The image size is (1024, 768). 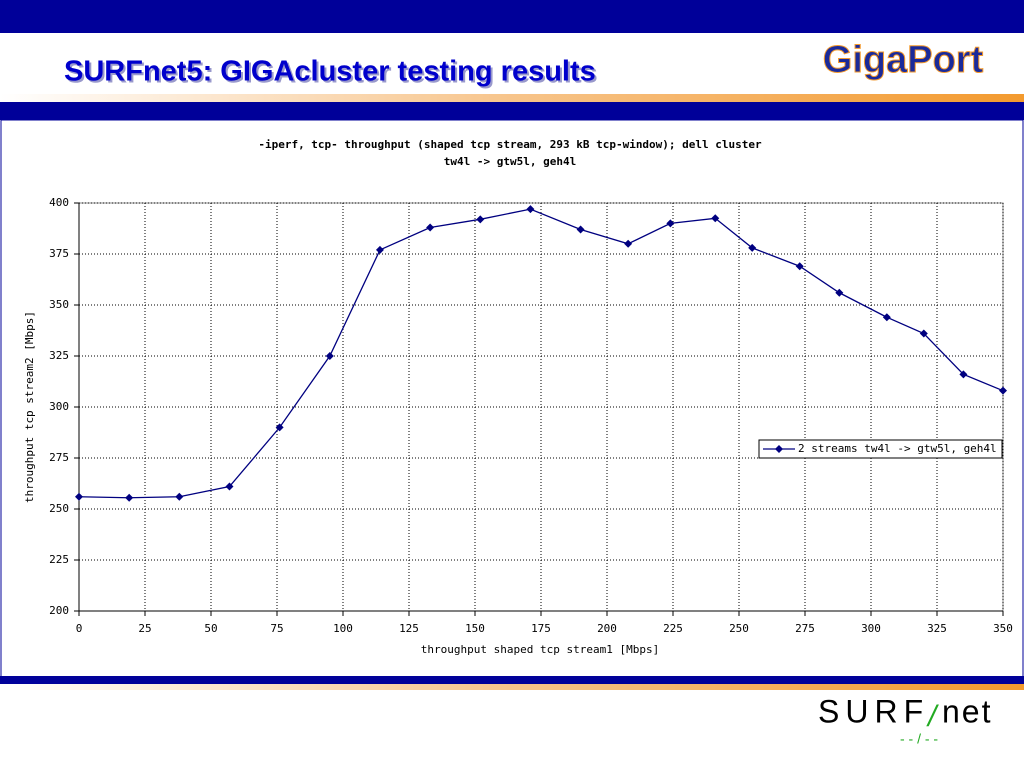 What do you see at coordinates (29, 407) in the screenshot?
I see `y-axis-label: throughput tcp stream2 [Mbps]` at bounding box center [29, 407].